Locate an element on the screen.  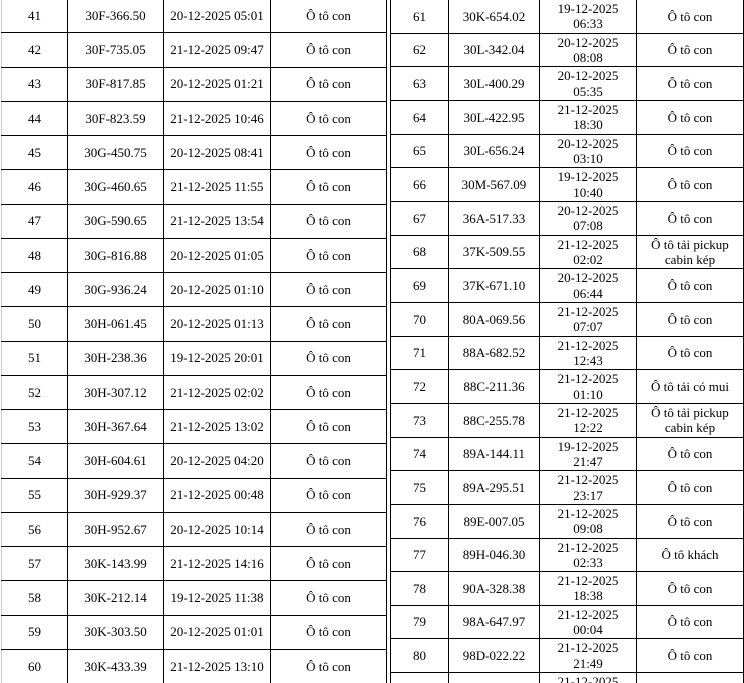
table-row: 71 88A-682.52 21-12-2025 12:43 Ô tô con is located at coordinates (567, 353).